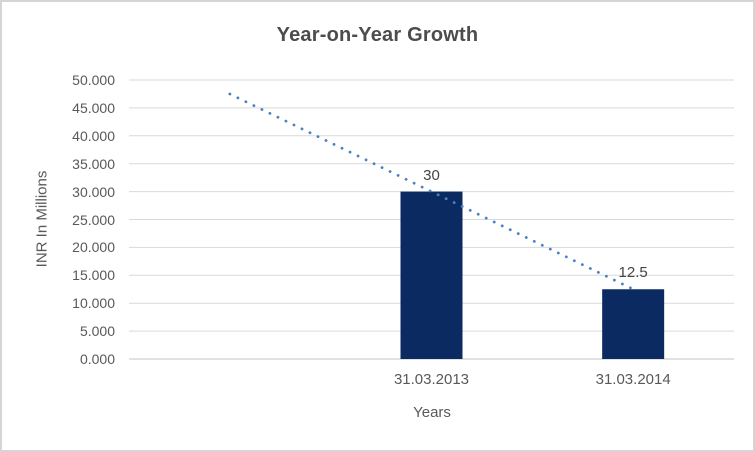  What do you see at coordinates (431, 379) in the screenshot?
I see `x-category-label: 31.03.2013` at bounding box center [431, 379].